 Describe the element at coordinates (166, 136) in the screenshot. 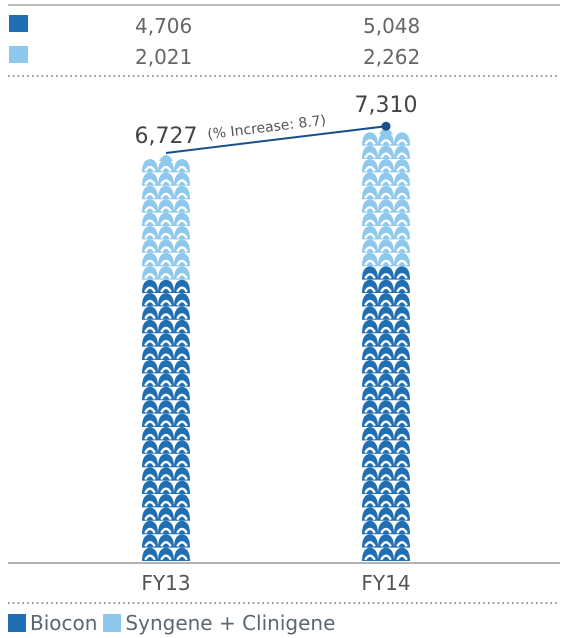

I see `total-label-fy13: 6,727` at that location.